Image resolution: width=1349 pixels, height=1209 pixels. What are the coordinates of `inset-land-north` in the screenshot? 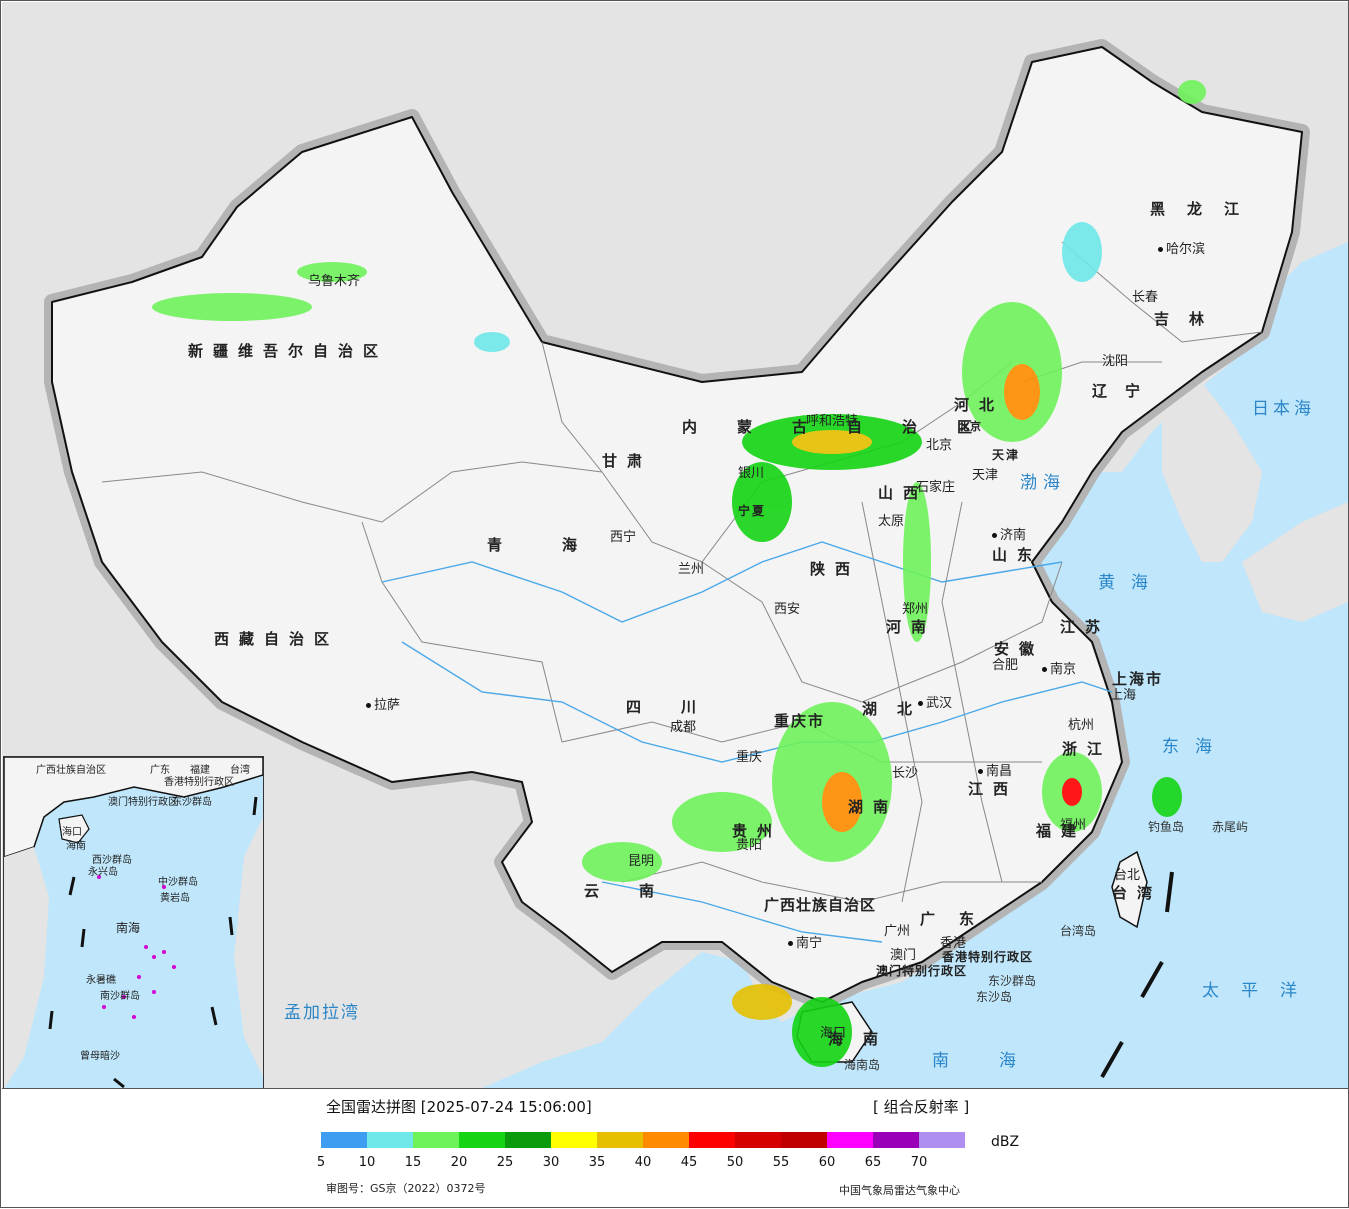 It's located at (133, 807).